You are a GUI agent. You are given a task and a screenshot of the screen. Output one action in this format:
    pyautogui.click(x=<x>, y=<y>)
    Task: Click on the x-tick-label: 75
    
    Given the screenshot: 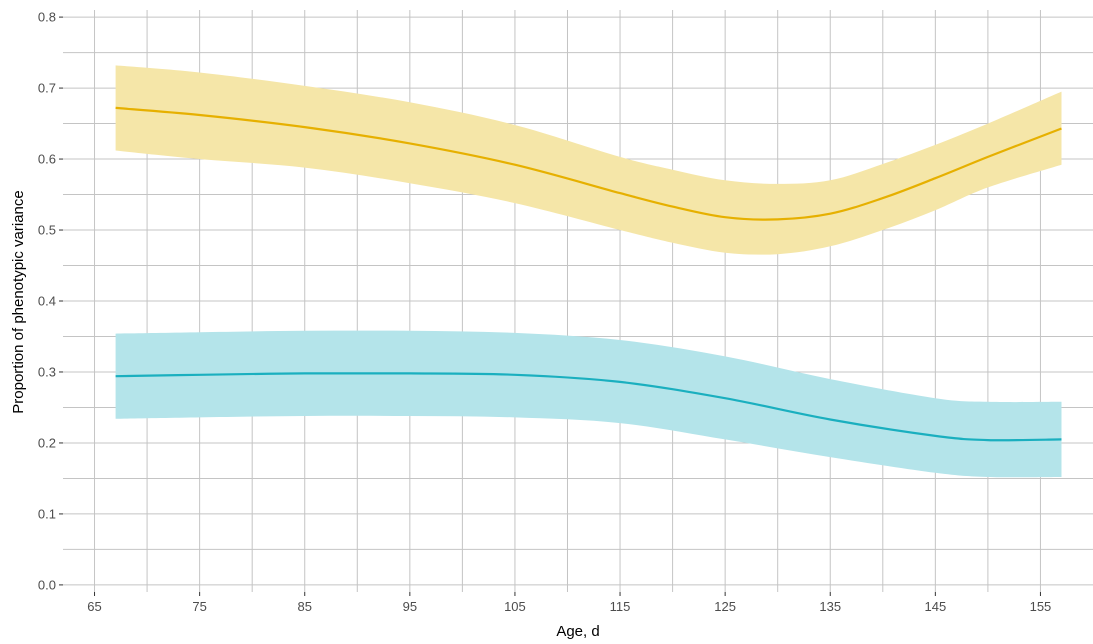 What is the action you would take?
    pyautogui.click(x=199, y=606)
    